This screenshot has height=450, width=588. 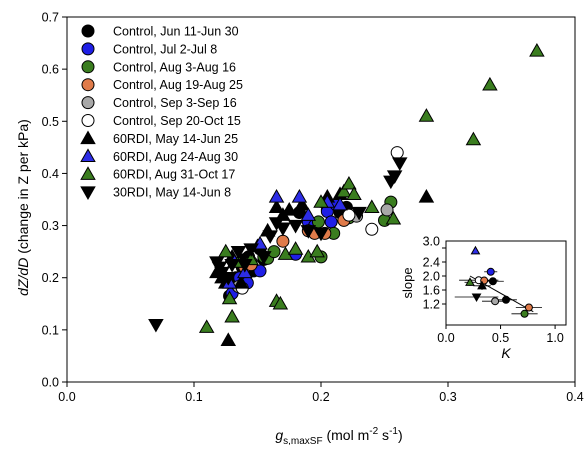 What do you see at coordinates (66, 397) in the screenshot?
I see `x-tick-label: 0.0` at bounding box center [66, 397].